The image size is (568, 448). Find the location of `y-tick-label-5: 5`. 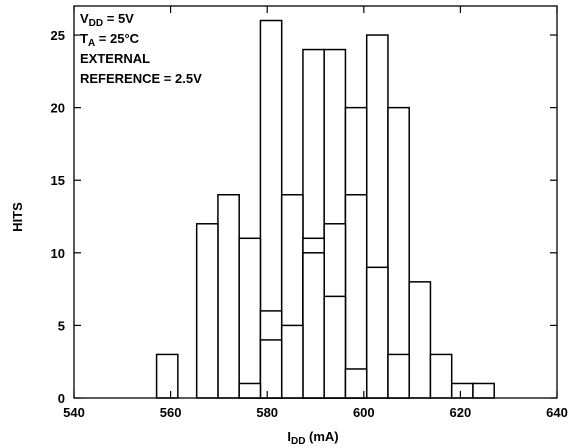

y-tick-label-5: 5 is located at coordinates (61, 325).